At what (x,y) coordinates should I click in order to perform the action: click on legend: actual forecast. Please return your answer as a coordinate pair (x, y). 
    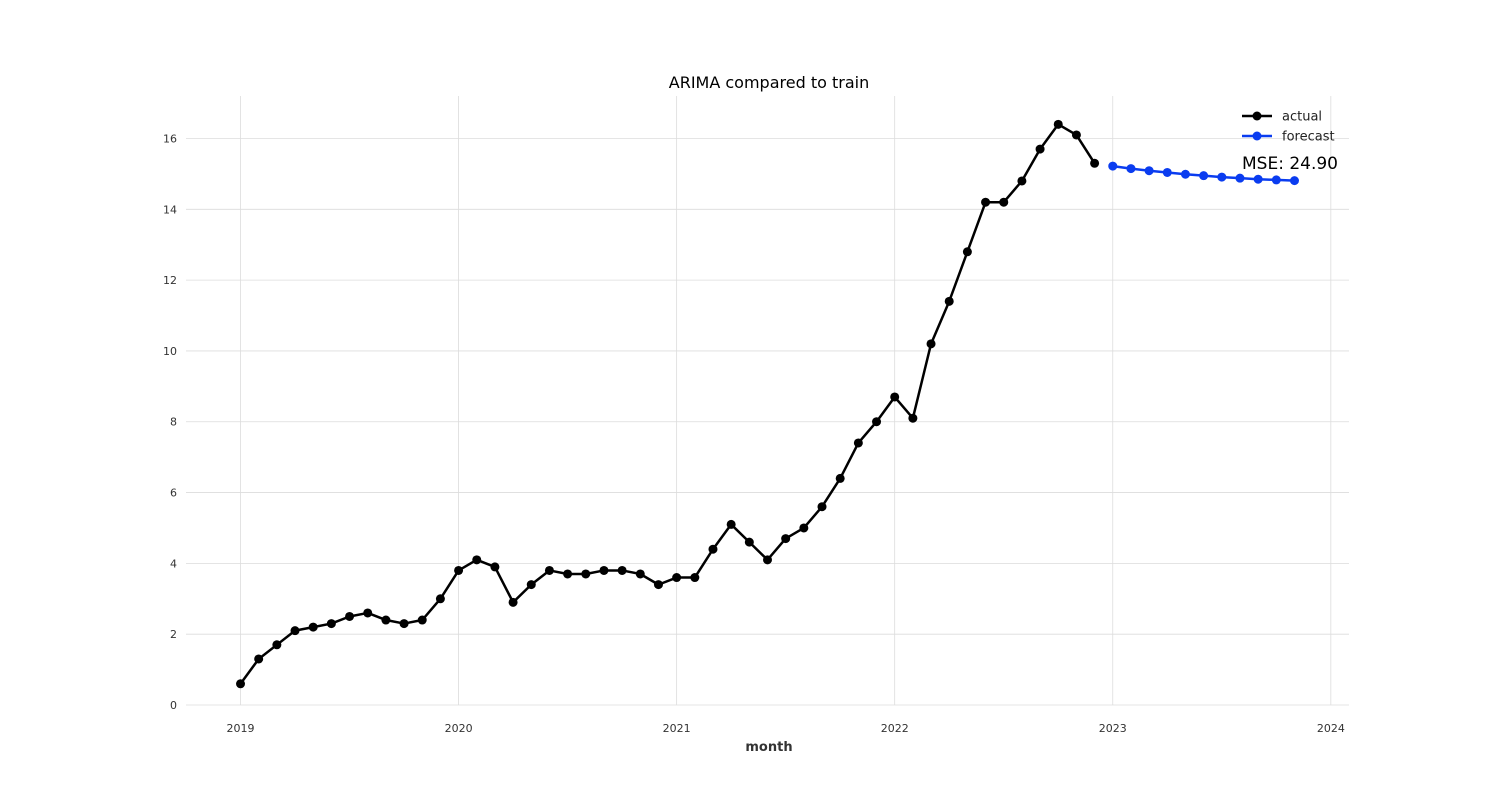
    Looking at the image, I should click on (1288, 127).